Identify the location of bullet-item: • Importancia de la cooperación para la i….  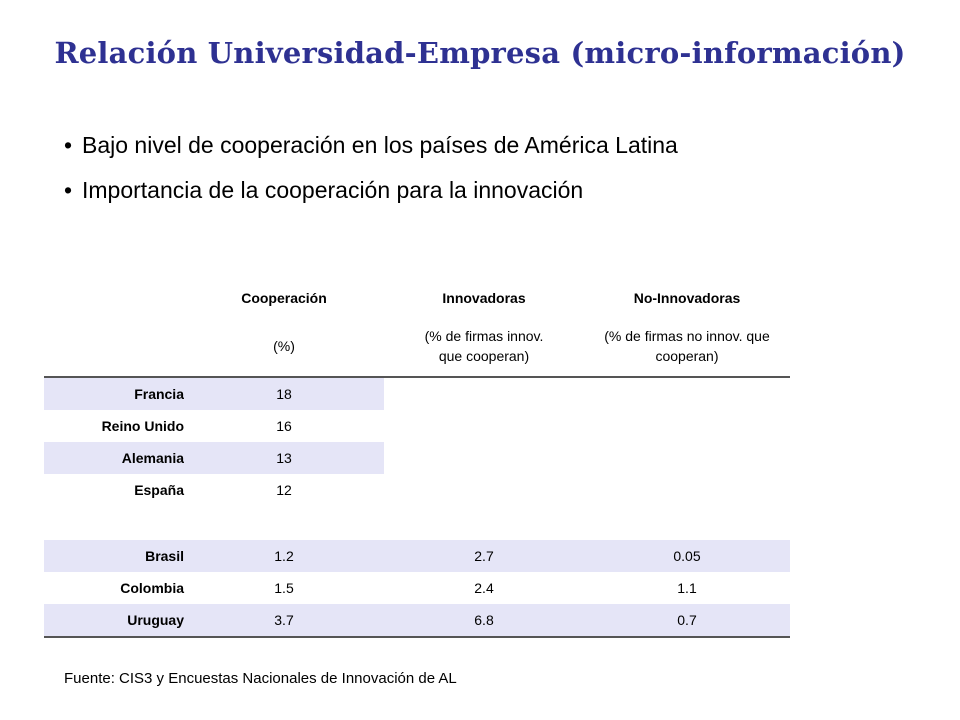
(371, 190).